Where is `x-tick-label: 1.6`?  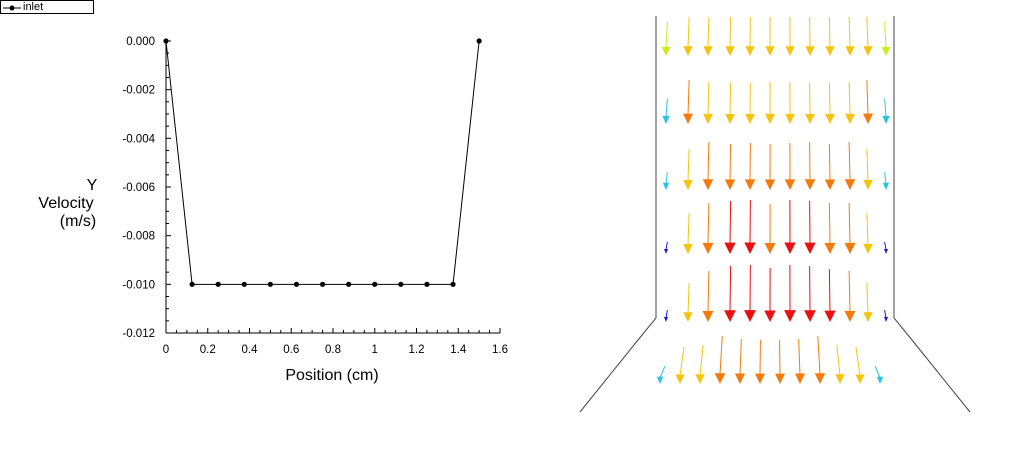 x-tick-label: 1.6 is located at coordinates (500, 350).